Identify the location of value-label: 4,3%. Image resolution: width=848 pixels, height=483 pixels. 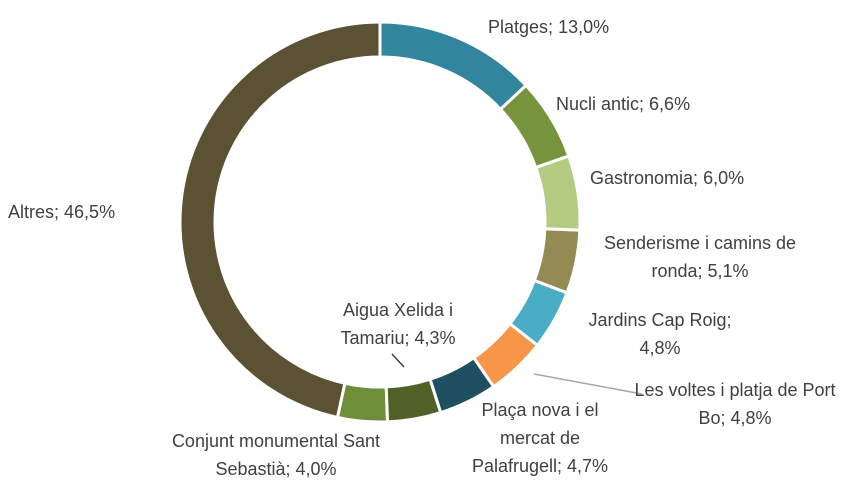
(429, 338).